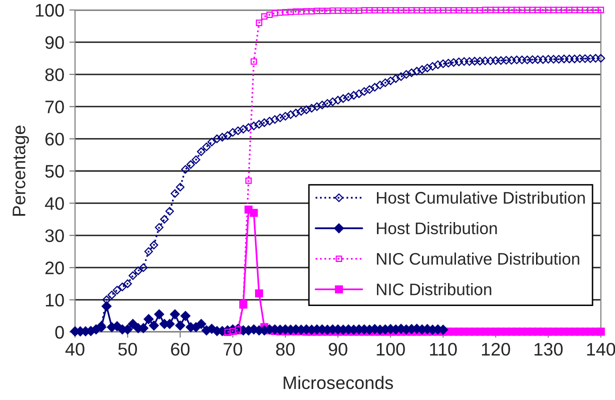  What do you see at coordinates (54, 139) in the screenshot?
I see `y-tick-label: 60` at bounding box center [54, 139].